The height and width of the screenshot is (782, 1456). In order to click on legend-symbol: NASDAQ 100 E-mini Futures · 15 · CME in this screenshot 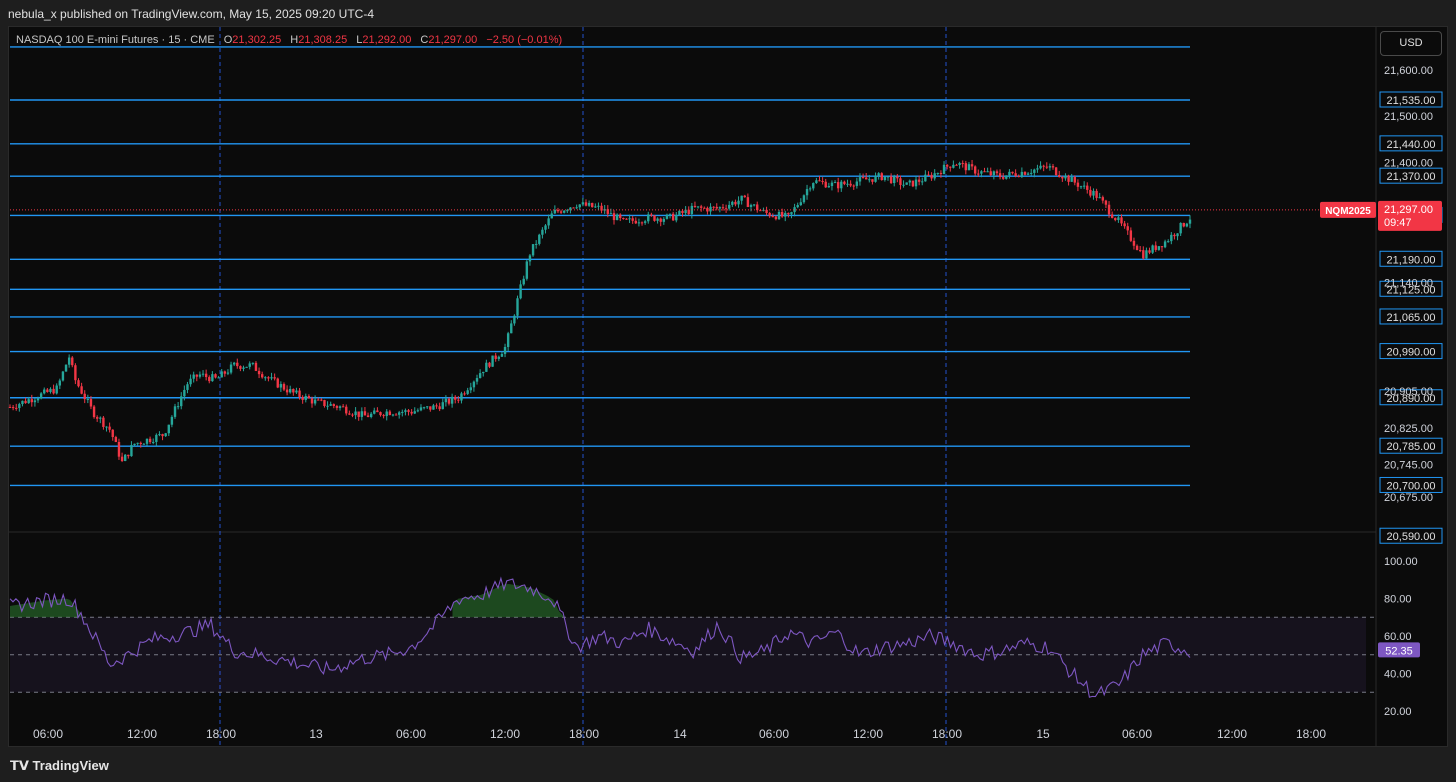, I will do `click(115, 40)`.